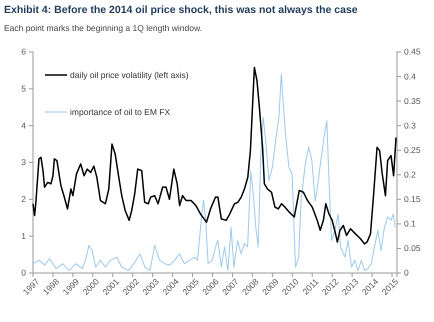  What do you see at coordinates (412, 101) in the screenshot?
I see `y2-tick-label: 0.35` at bounding box center [412, 101].